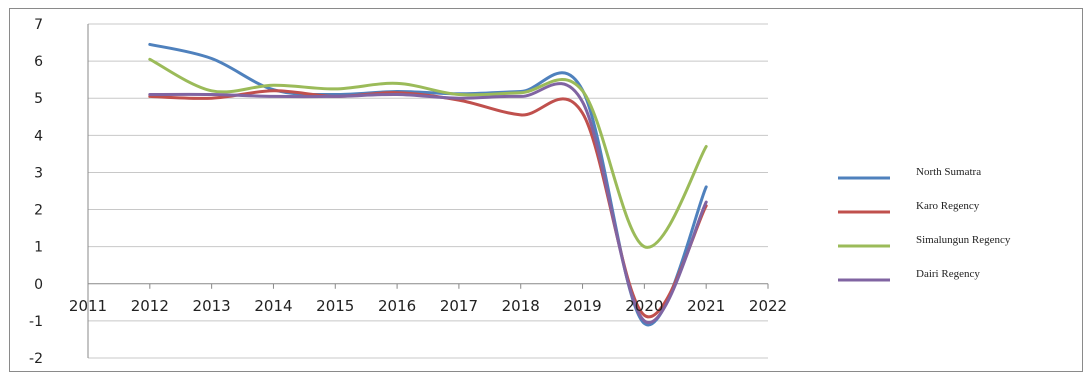 The image size is (1085, 374). I want to click on x-tick-label: 2017, so click(459, 306).